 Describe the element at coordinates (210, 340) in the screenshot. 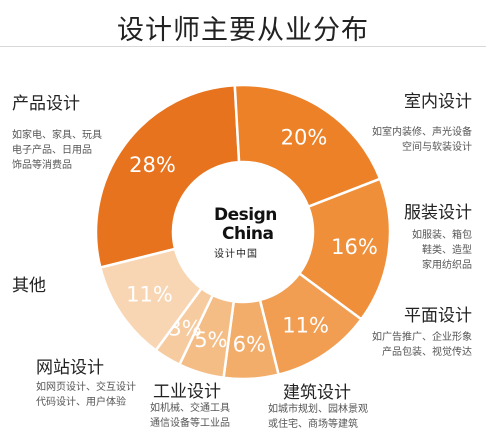

I see `slice-percent-label-industrial: 5%` at that location.